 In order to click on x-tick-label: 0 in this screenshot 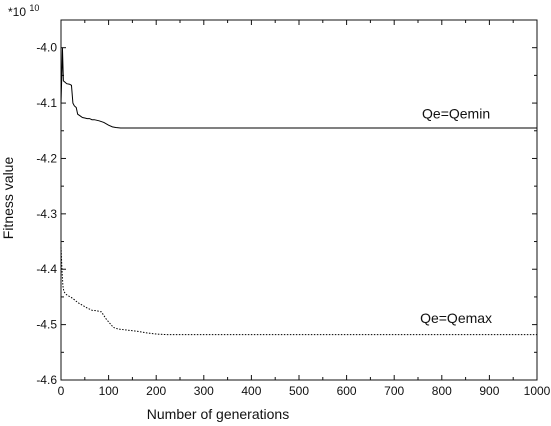, I will do `click(61, 391)`.